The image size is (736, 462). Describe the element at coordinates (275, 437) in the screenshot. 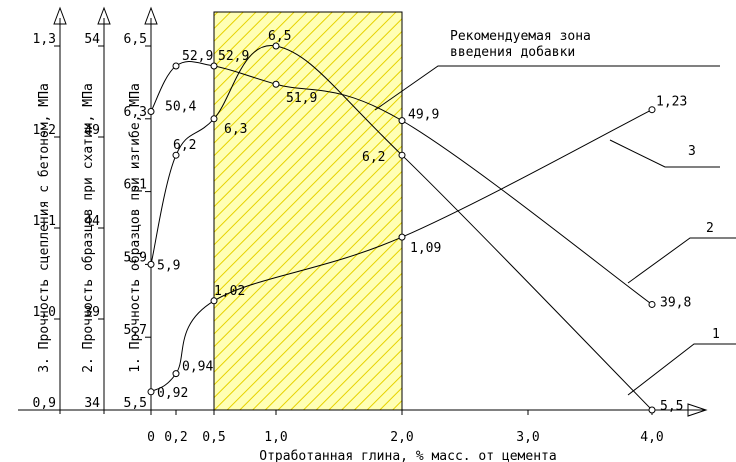

I see `x-tick-label: 1,0` at that location.